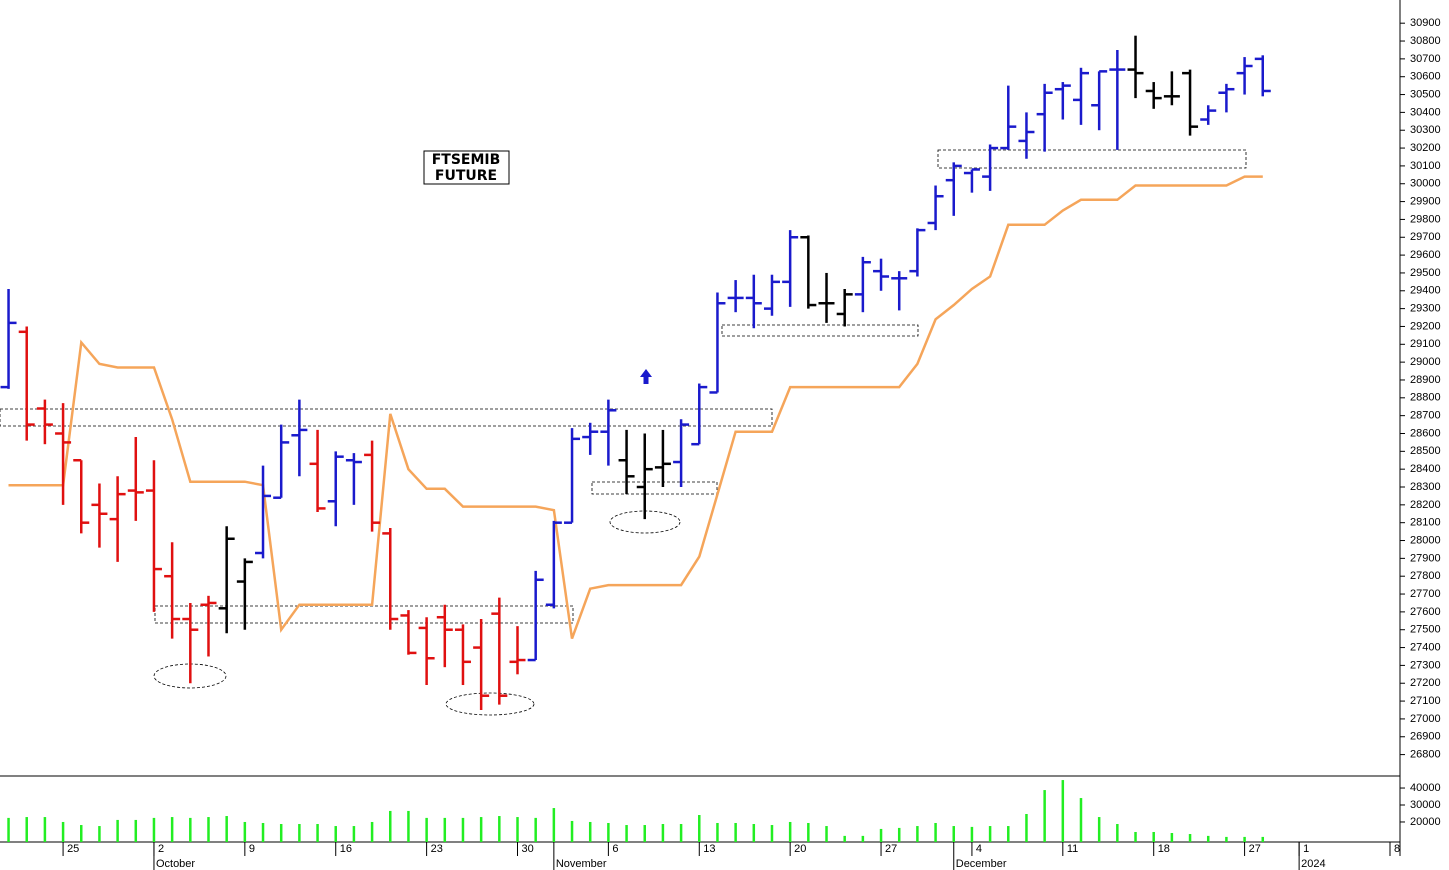 The image size is (1449, 870). Describe the element at coordinates (1425, 41) in the screenshot. I see `y-tick-label: 30800` at that location.